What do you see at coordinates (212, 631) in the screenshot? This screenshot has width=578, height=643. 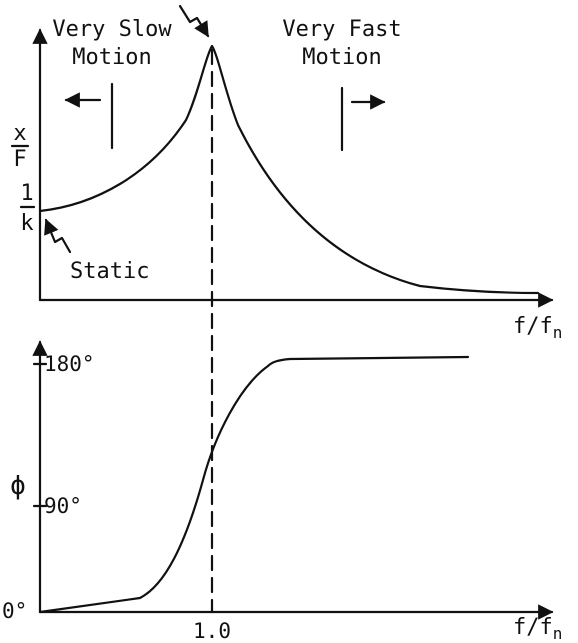 I see `x-tick-1-label: 1.0` at bounding box center [212, 631].